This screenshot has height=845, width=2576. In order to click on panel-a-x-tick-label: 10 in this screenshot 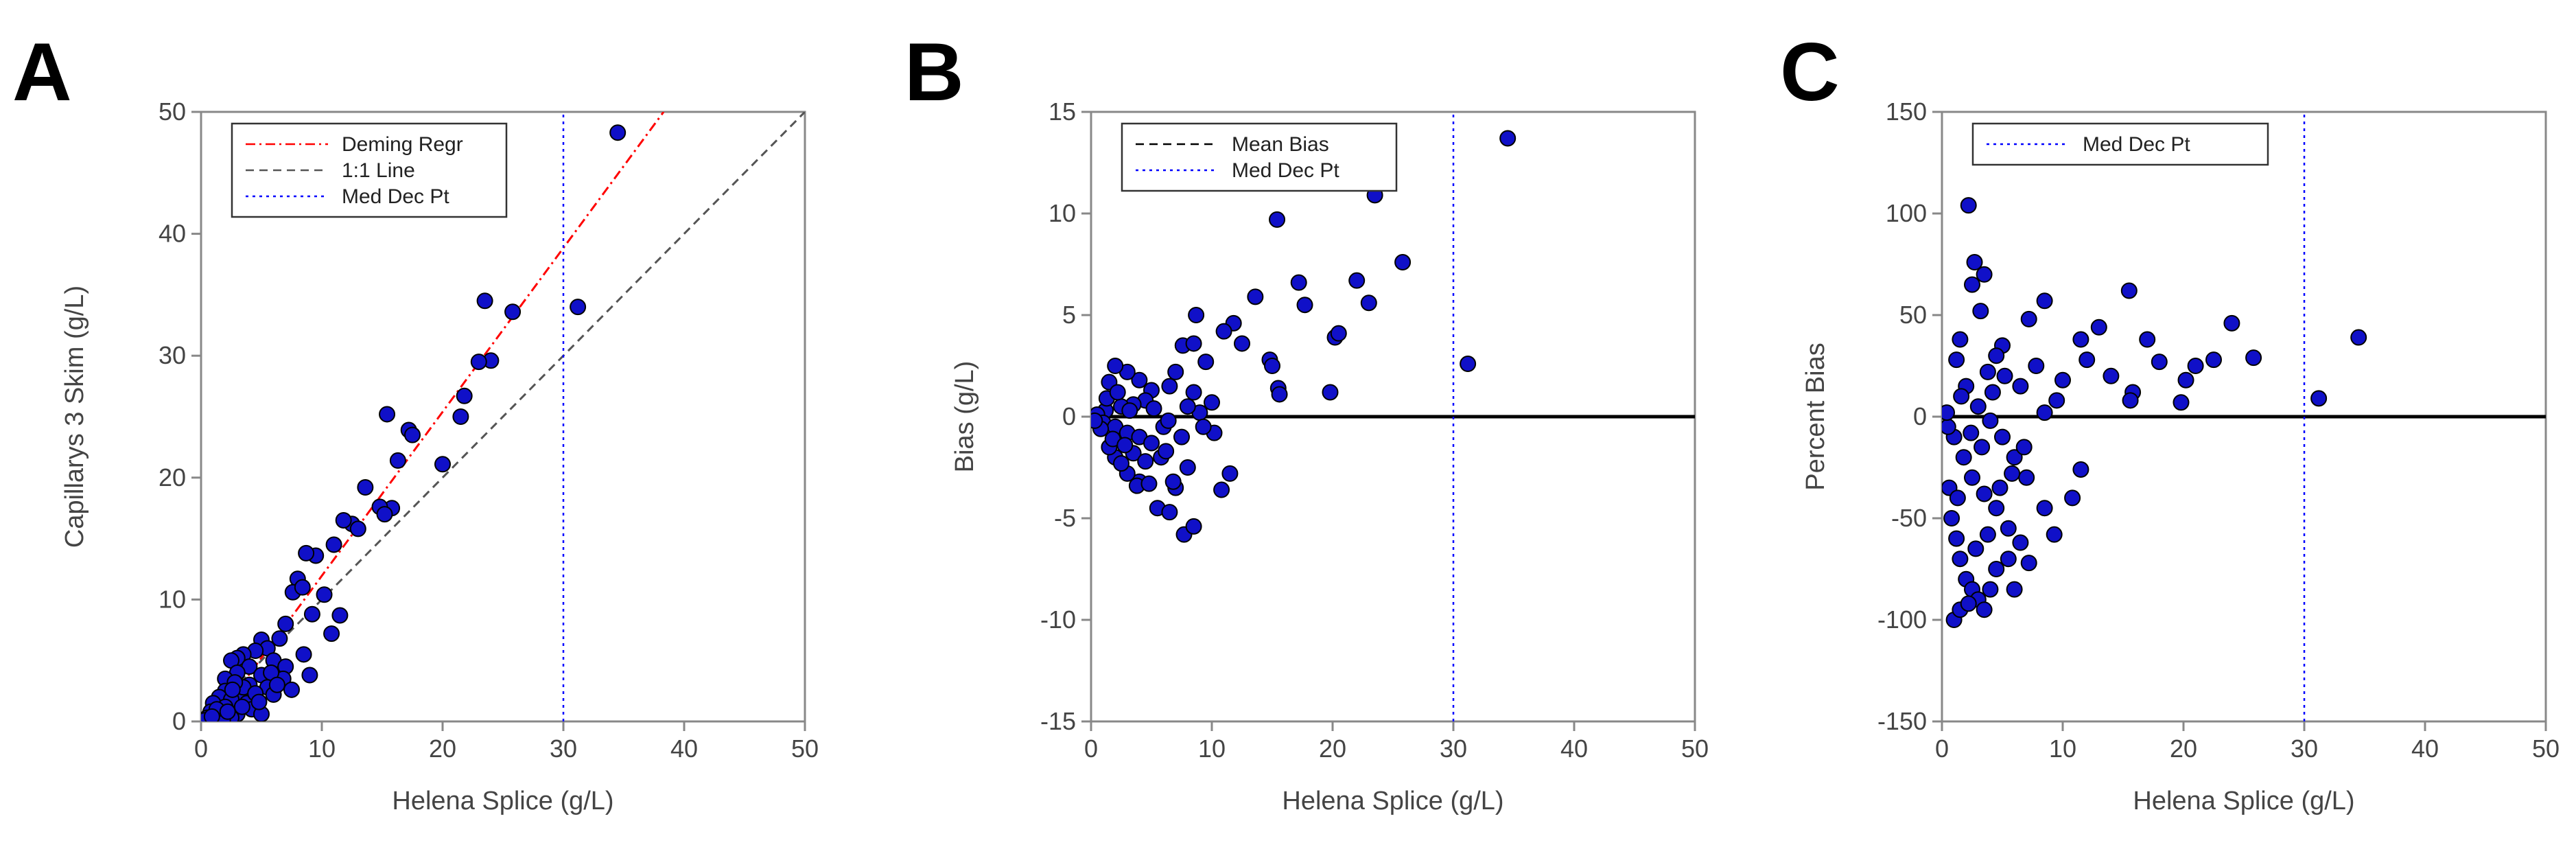, I will do `click(322, 748)`.